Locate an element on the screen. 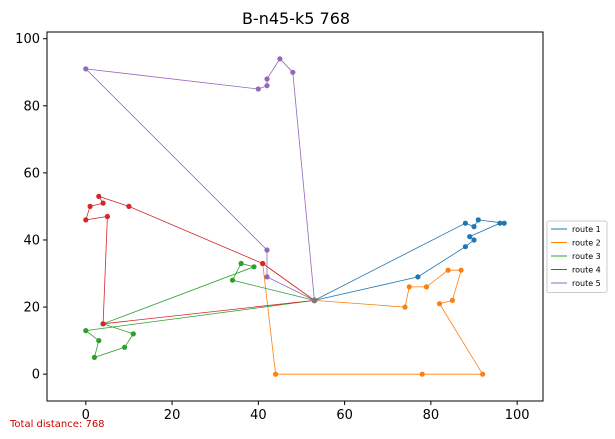 This screenshot has width=615, height=439. legend-label: route 5 is located at coordinates (586, 283).